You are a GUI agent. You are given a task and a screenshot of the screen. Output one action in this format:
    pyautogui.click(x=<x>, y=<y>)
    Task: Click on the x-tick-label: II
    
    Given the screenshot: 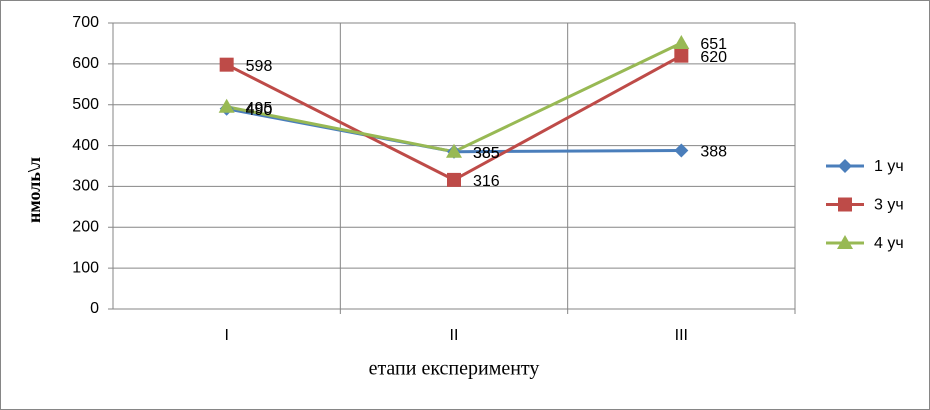 What is the action you would take?
    pyautogui.click(x=454, y=335)
    